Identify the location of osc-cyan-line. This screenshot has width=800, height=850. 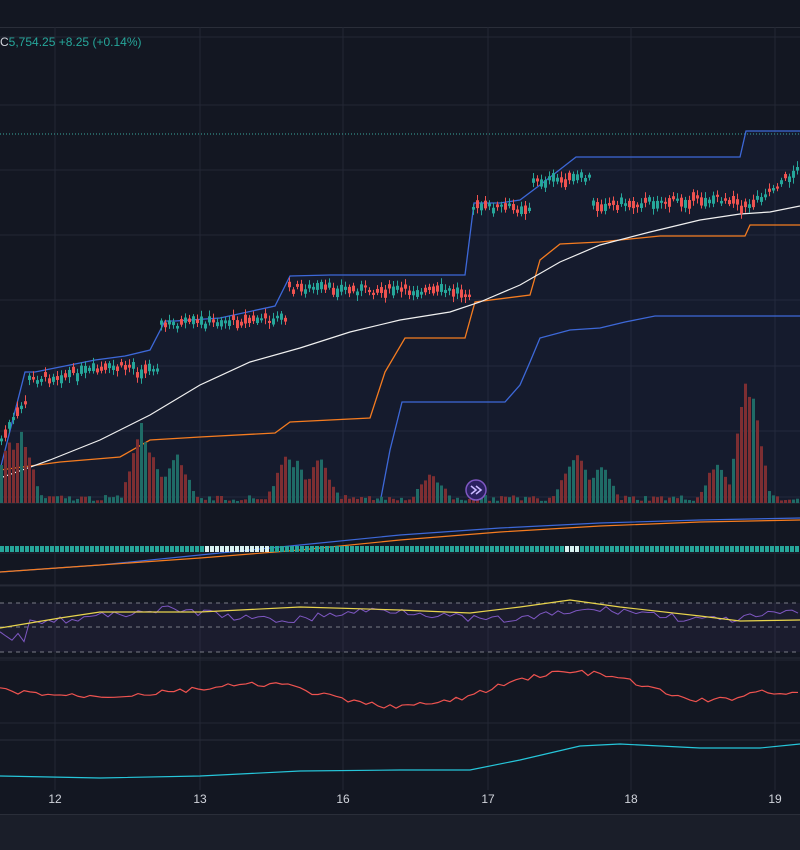
(400, 761).